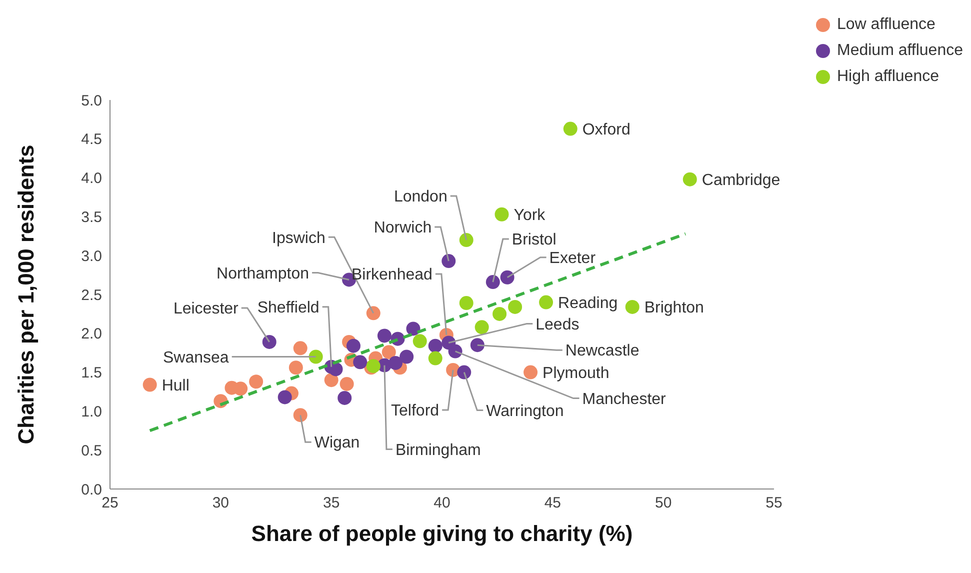 This screenshot has height=573, width=971. What do you see at coordinates (674, 308) in the screenshot?
I see `annotation: Brighton` at bounding box center [674, 308].